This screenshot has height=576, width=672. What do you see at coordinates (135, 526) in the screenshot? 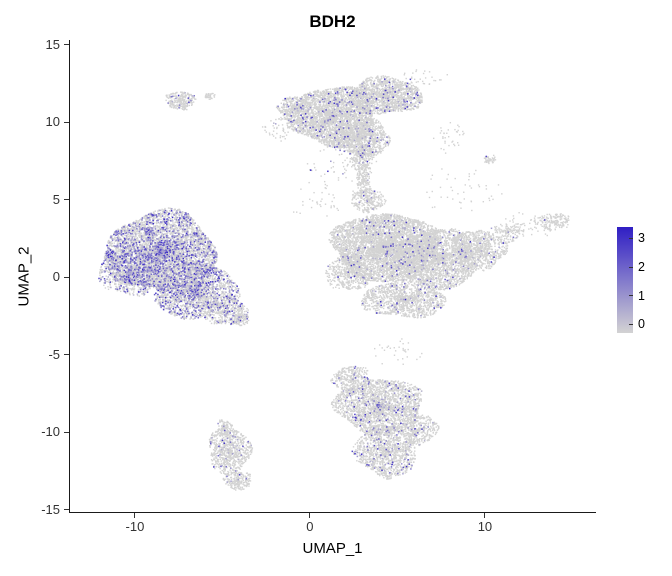
I see `x-tick-label: -10` at bounding box center [135, 526].